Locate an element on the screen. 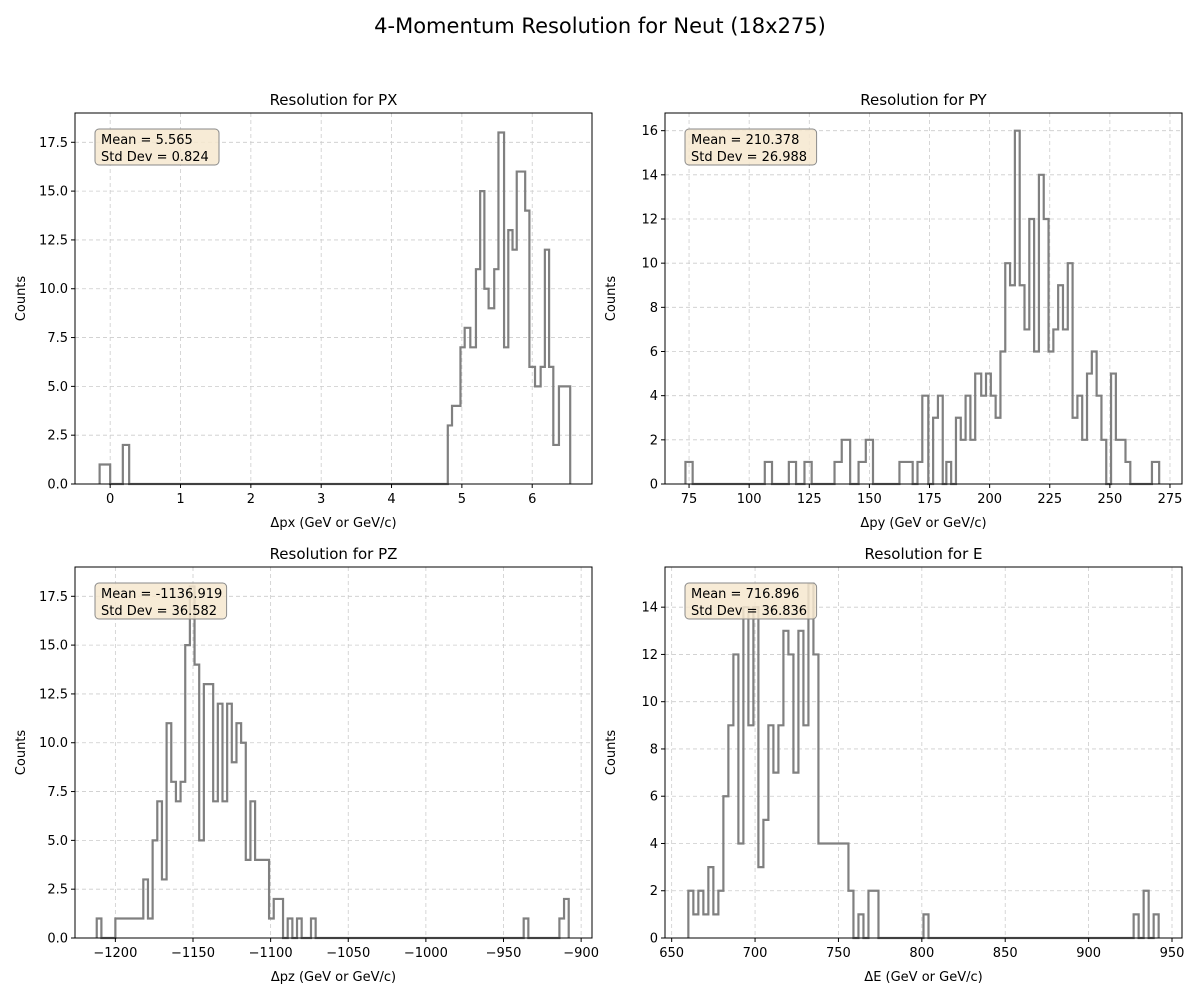 Image resolution: width=1200 pixels, height=1000 pixels. x-tick-label: 3 is located at coordinates (321, 499).